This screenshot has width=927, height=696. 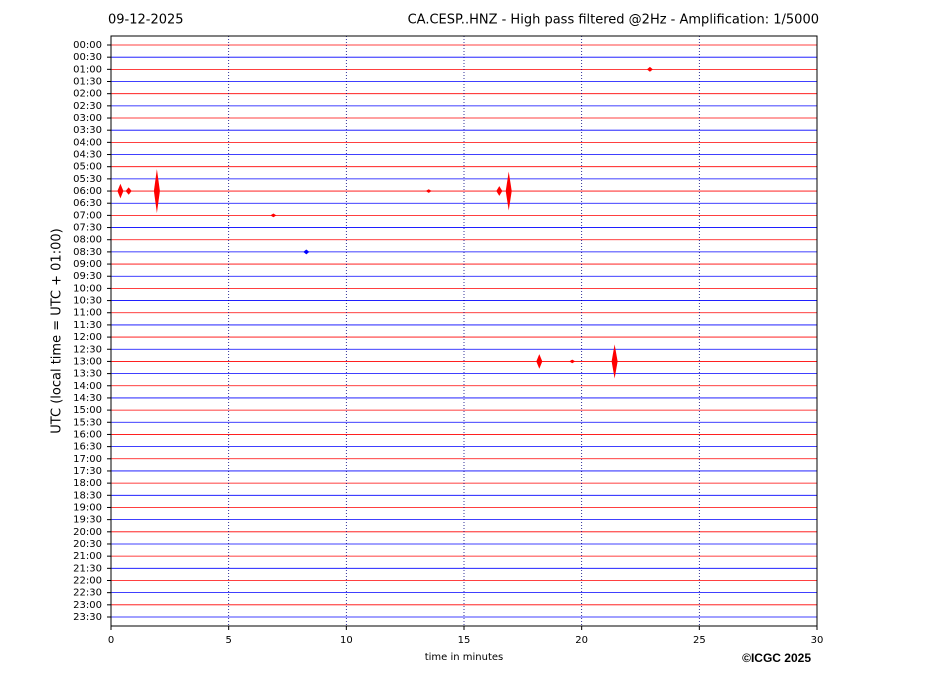 I want to click on y-tick-label: 08:00, so click(x=87, y=240).